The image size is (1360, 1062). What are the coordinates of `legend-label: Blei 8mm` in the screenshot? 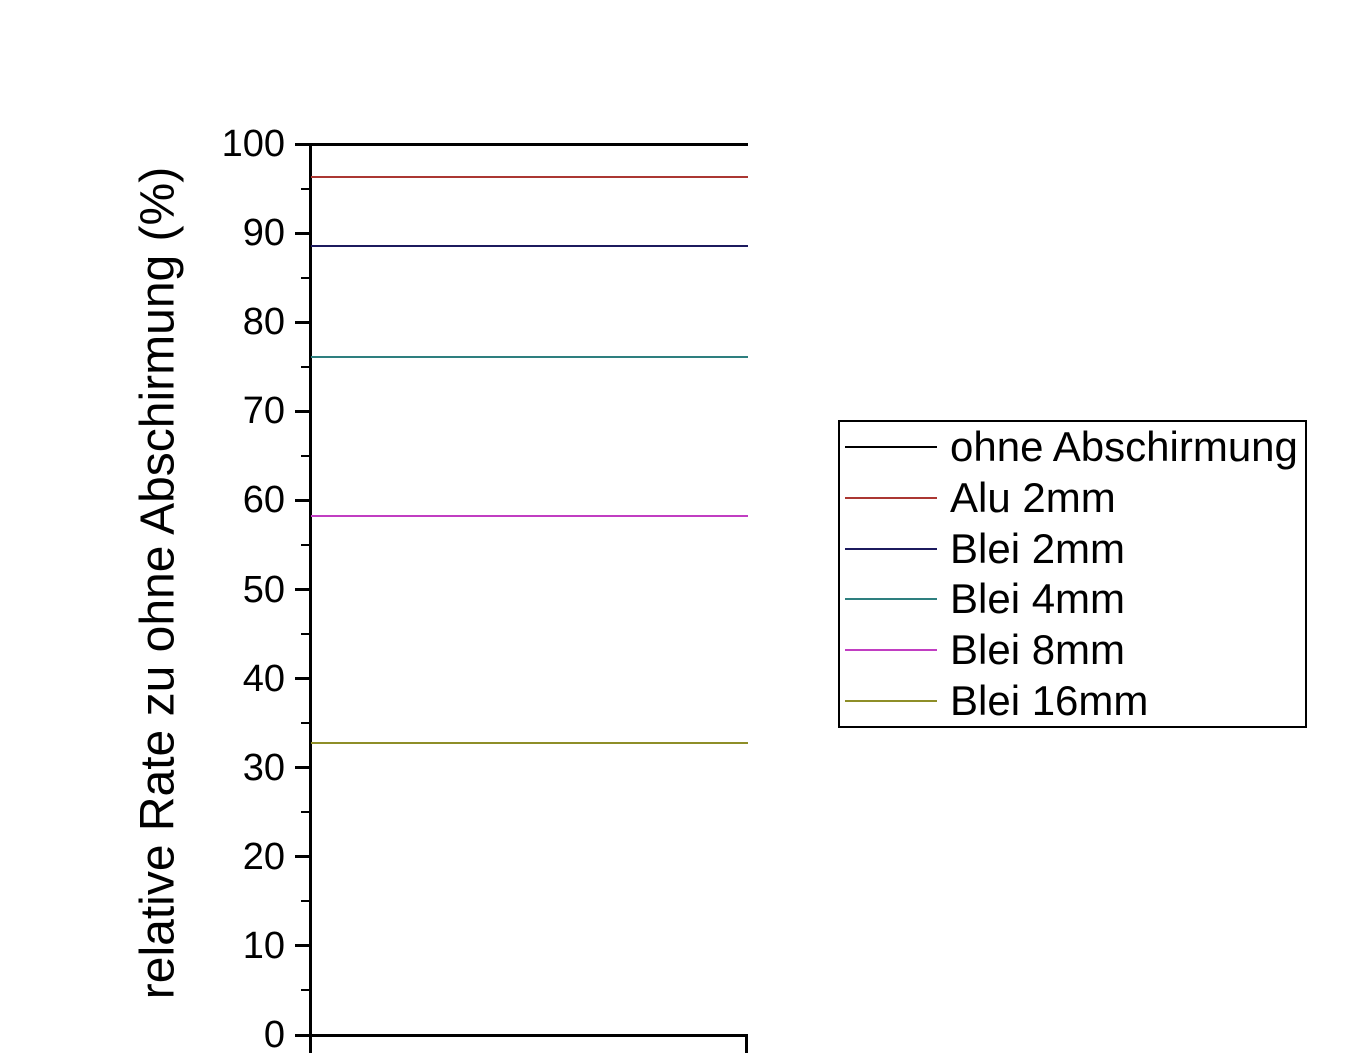 It's located at (1038, 650).